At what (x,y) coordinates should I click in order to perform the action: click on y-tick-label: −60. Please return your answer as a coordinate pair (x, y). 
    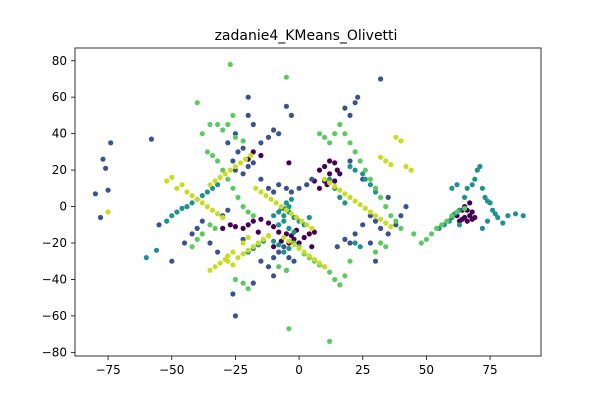
    Looking at the image, I should click on (54, 316).